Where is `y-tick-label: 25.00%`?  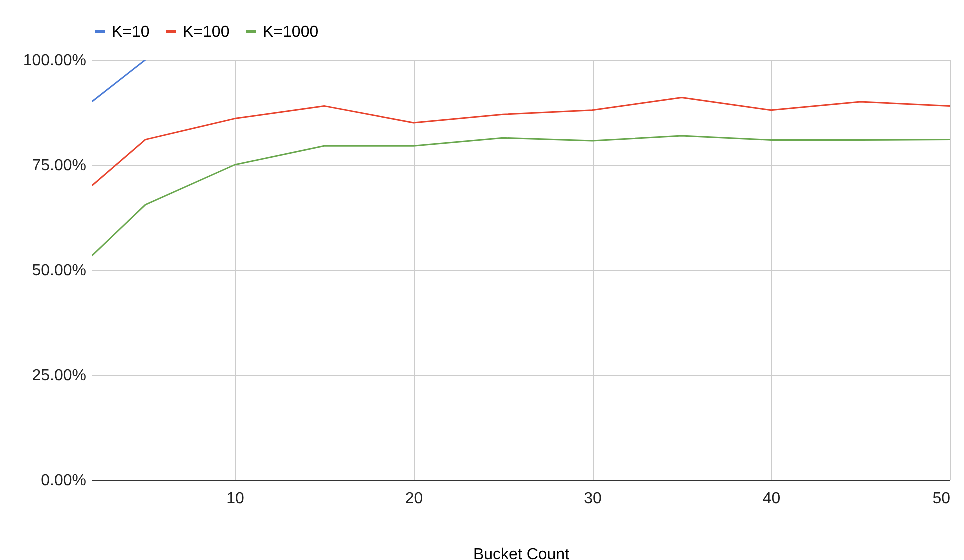
y-tick-label: 25.00% is located at coordinates (59, 376).